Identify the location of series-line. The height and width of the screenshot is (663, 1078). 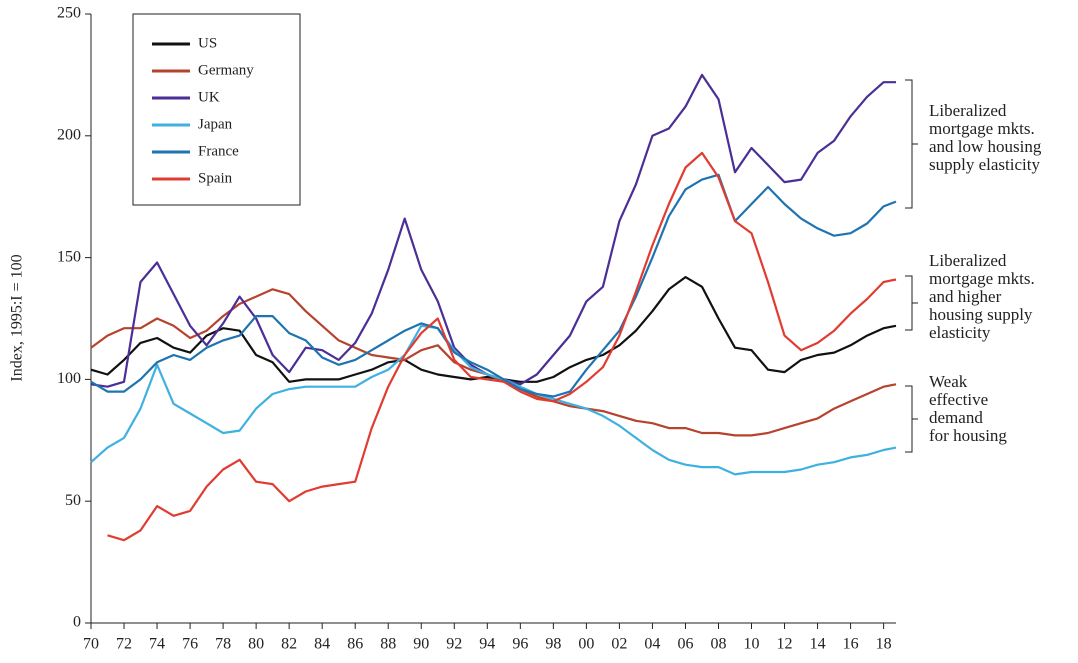
(493, 329).